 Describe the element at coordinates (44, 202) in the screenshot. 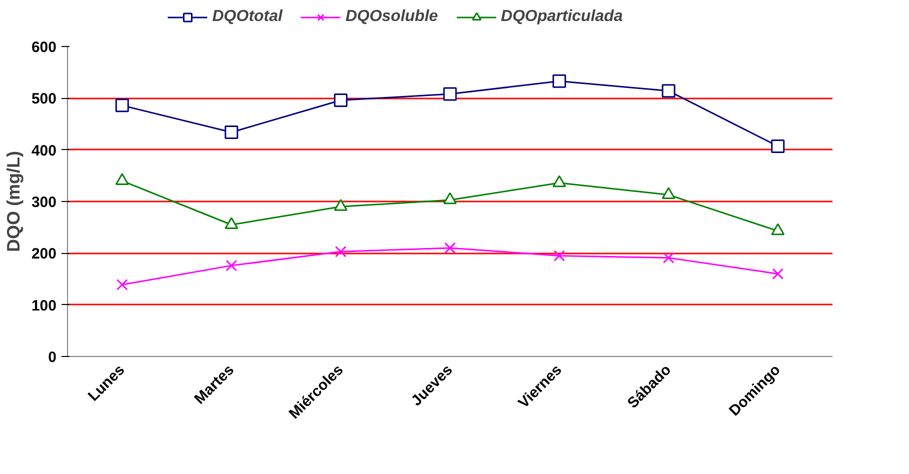

I see `y-tick-label: 300` at that location.